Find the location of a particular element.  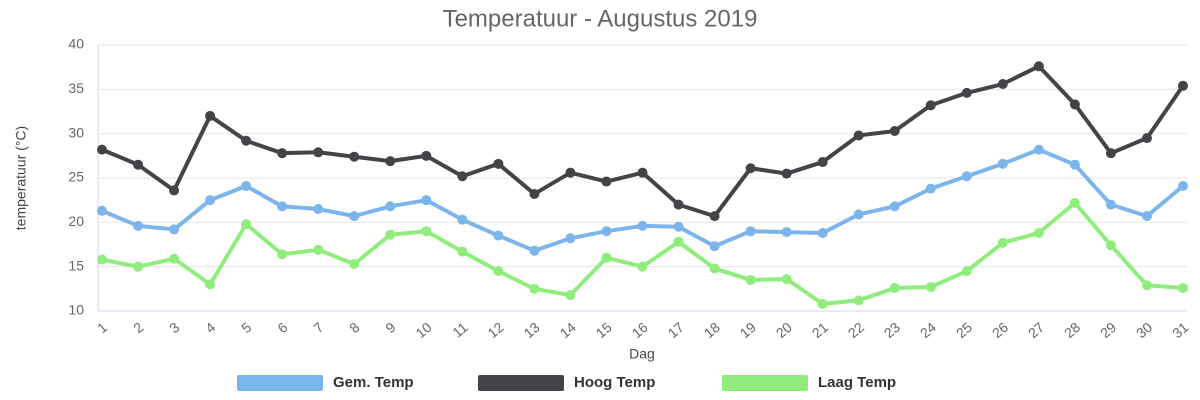

y-tick-label: 30 is located at coordinates (76, 132).